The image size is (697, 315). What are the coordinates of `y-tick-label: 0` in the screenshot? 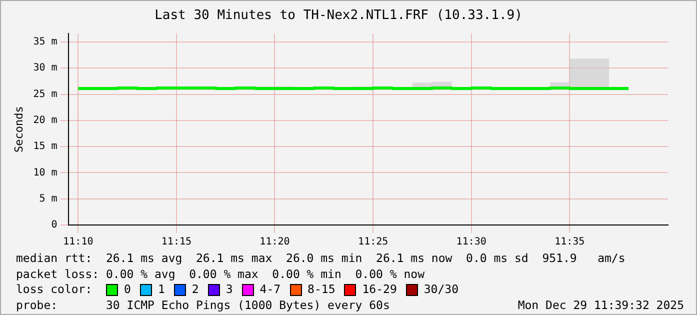 It's located at (54, 225).